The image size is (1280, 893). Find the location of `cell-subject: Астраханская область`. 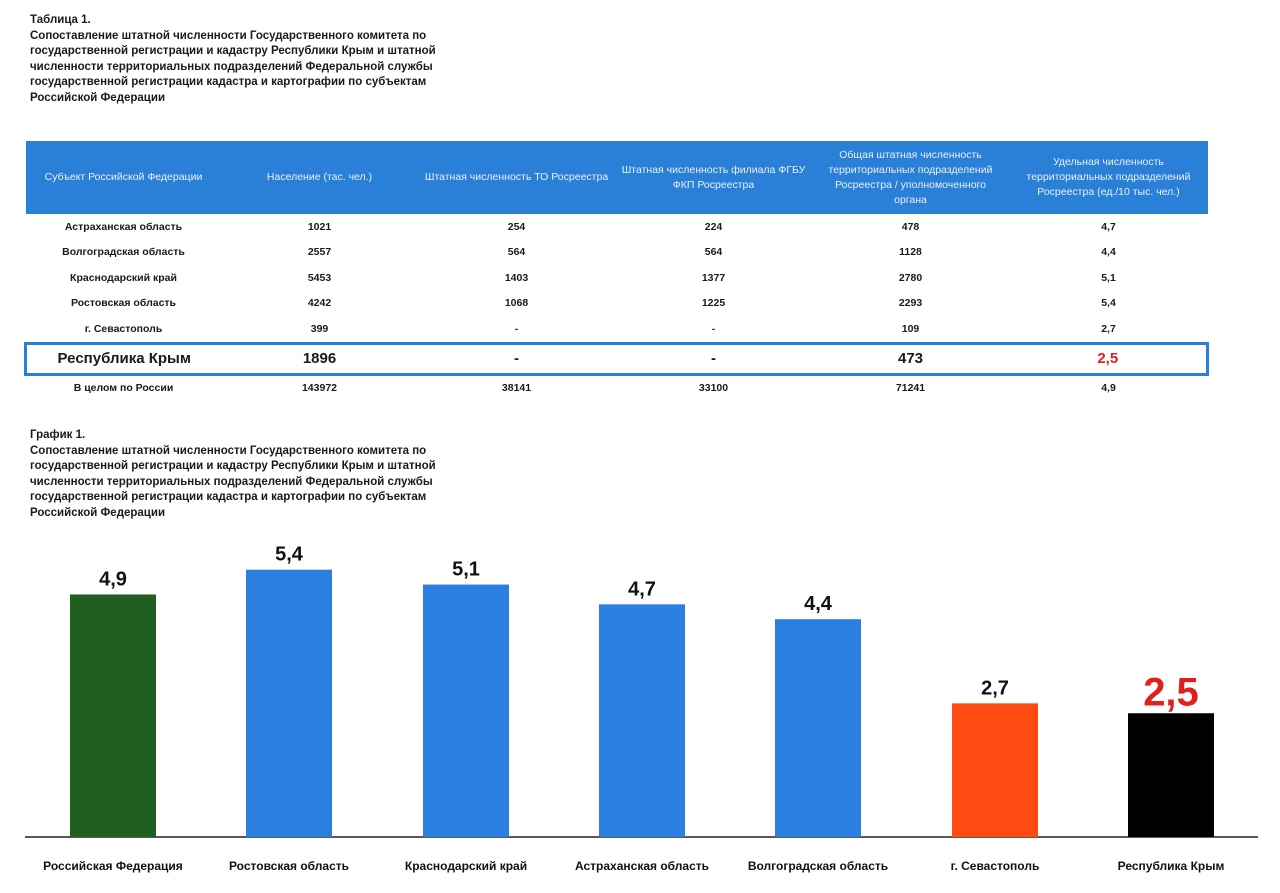

cell-subject: Астраханская область is located at coordinates (123, 226).